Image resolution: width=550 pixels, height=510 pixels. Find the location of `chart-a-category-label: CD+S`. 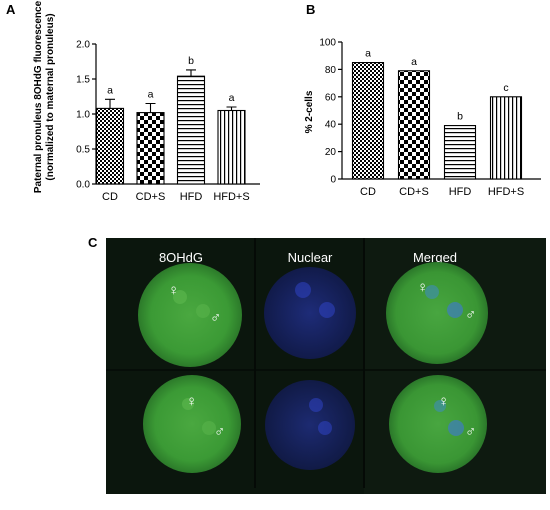

chart-a-category-label: CD+S is located at coordinates (151, 197).